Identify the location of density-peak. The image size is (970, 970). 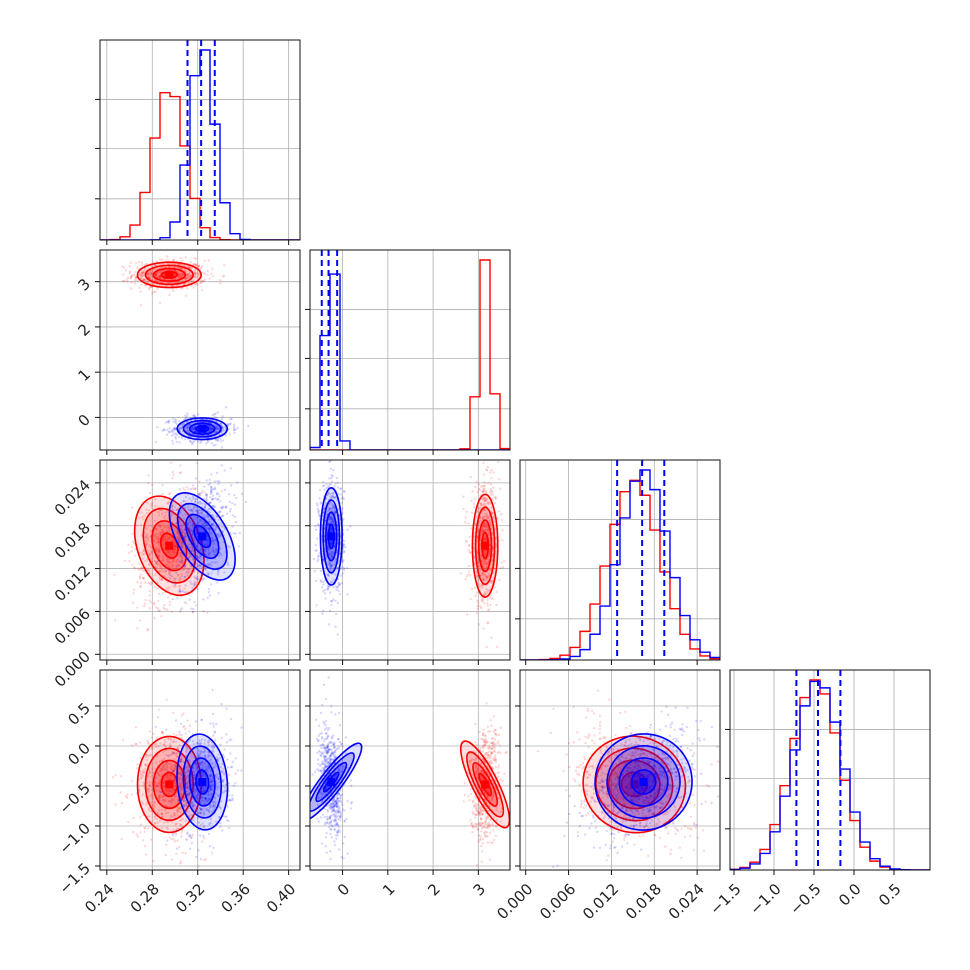
(202, 428).